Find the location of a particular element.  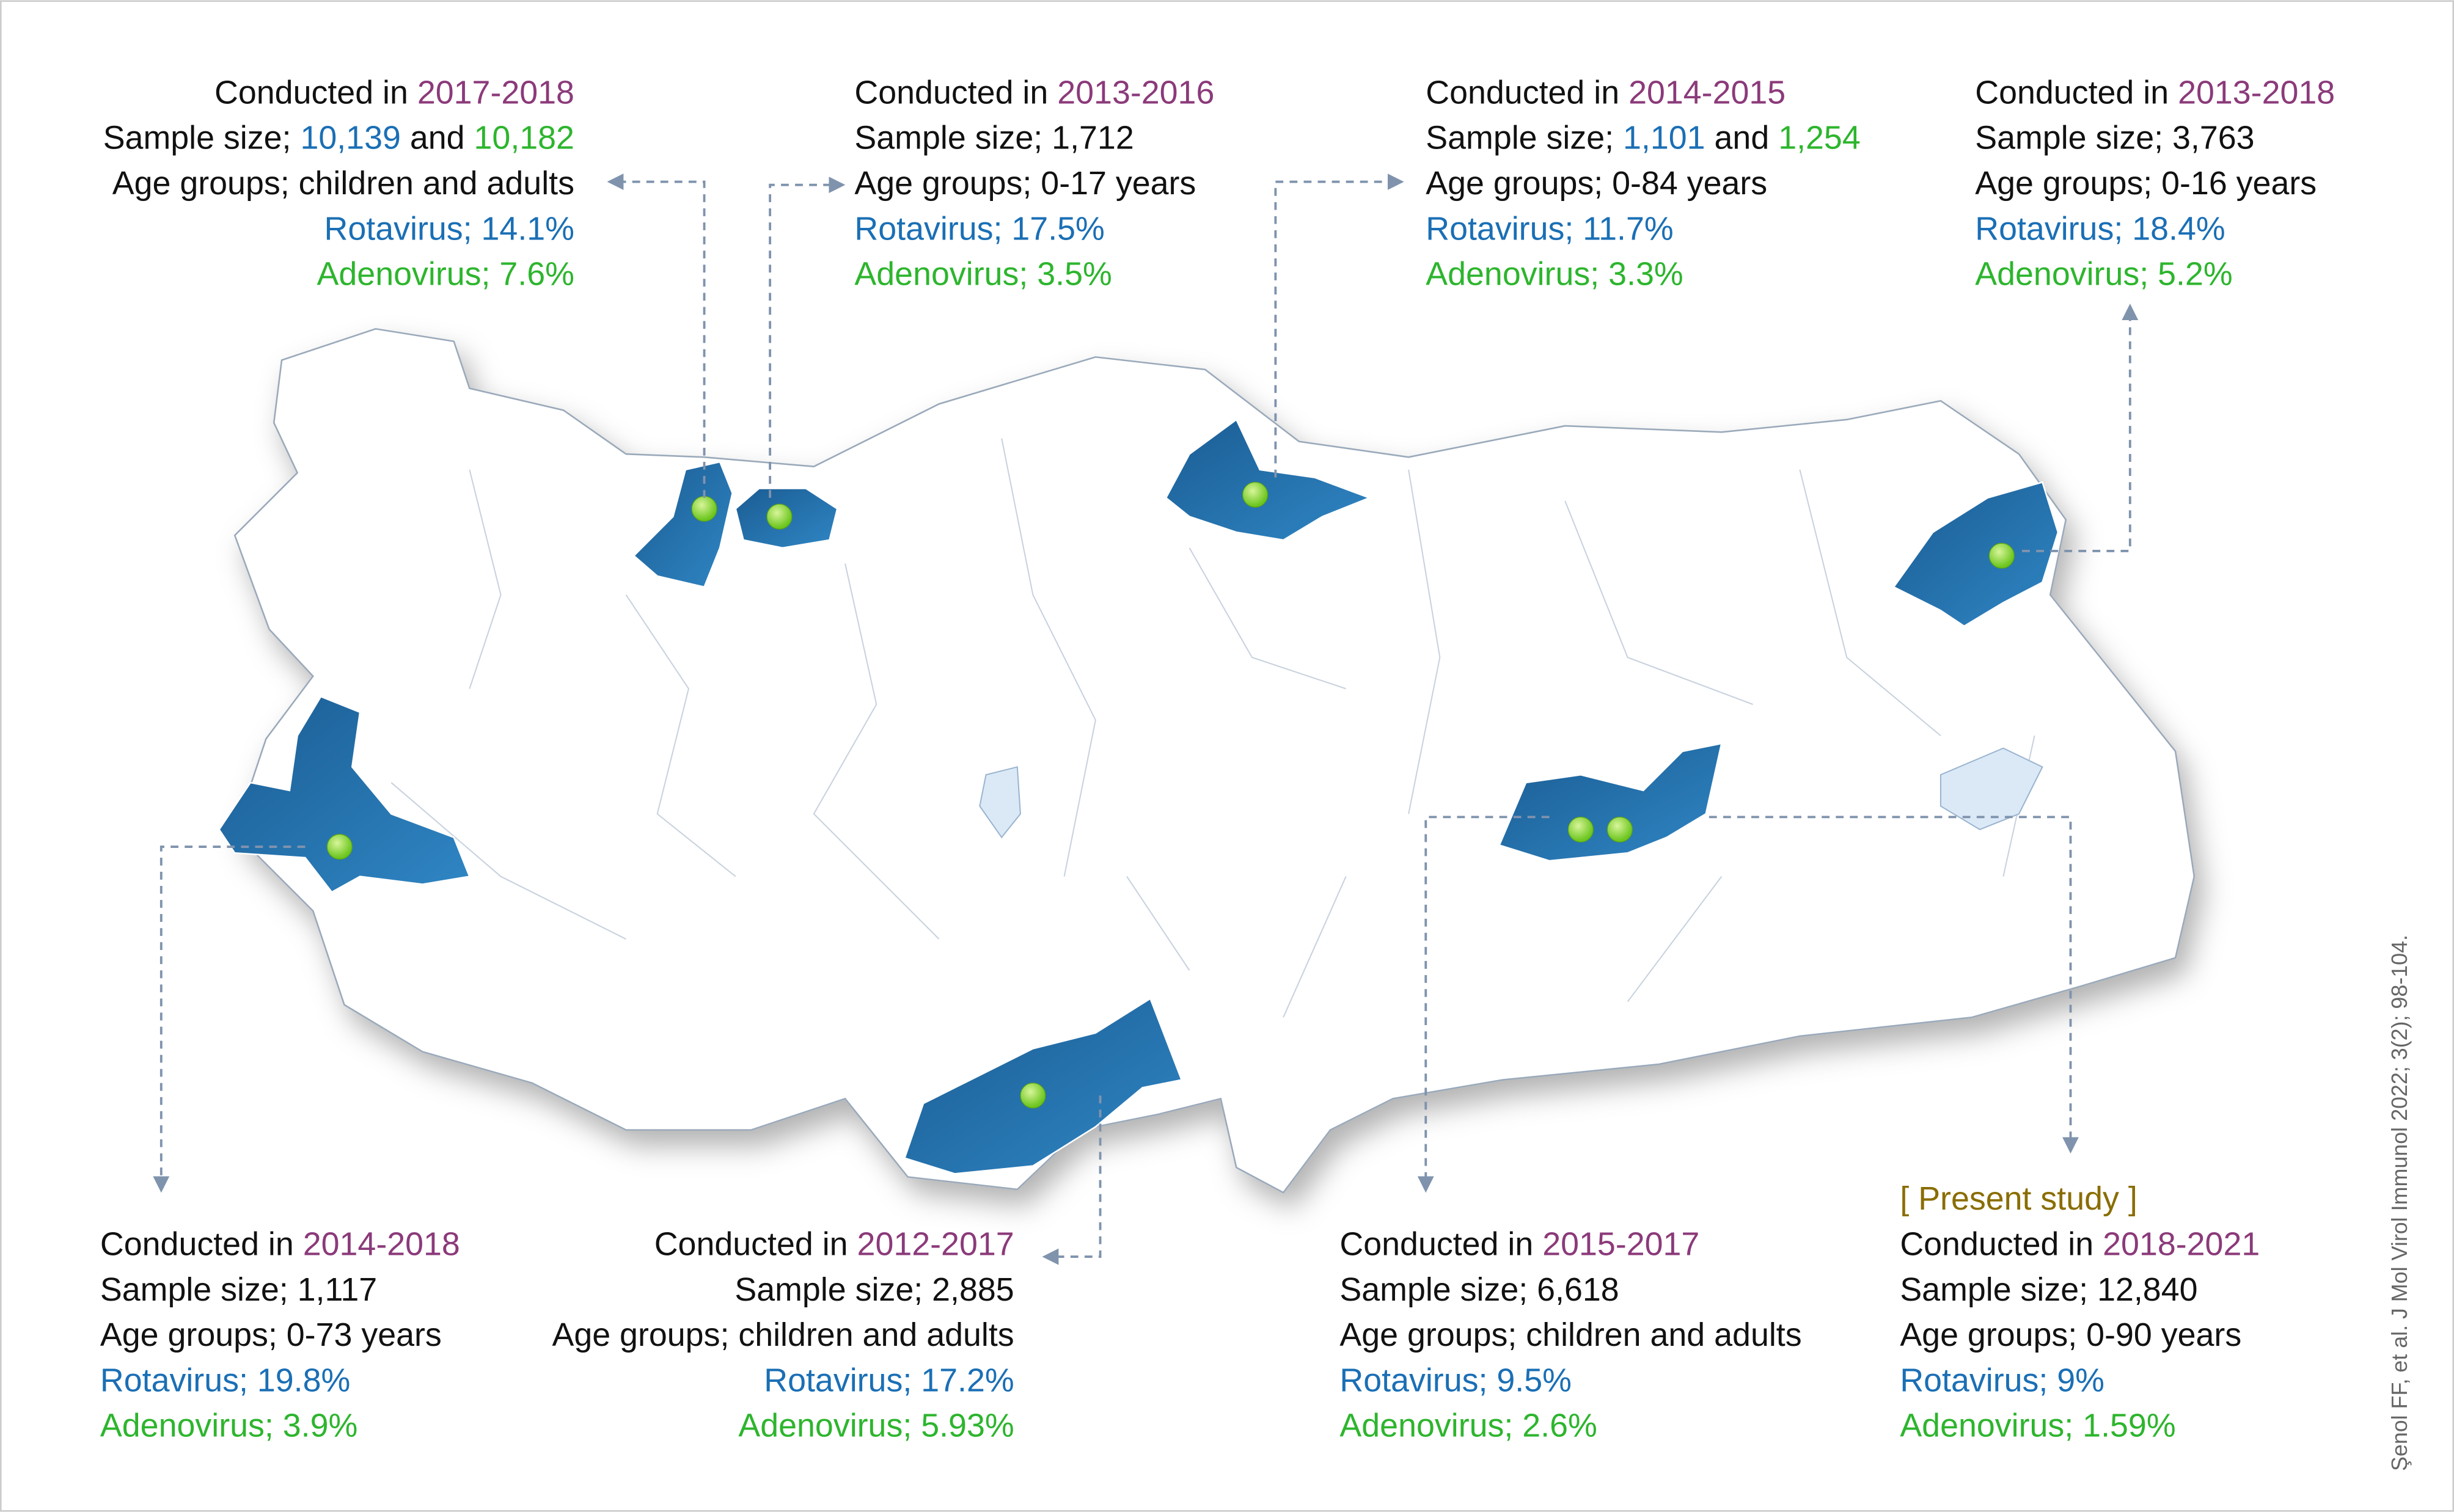

adenovirus: Adenovirus; 1.59% is located at coordinates (2038, 1426).